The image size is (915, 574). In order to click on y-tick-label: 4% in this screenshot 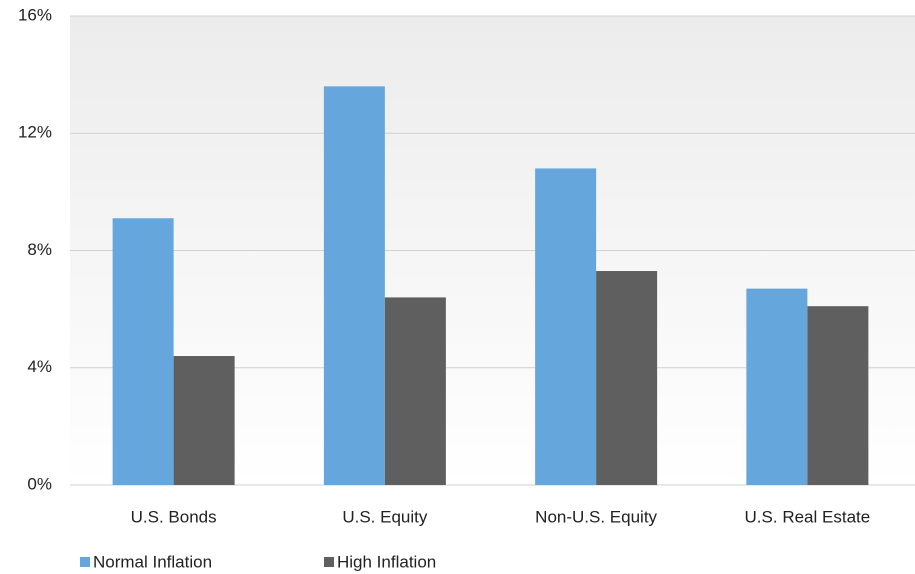, I will do `click(39, 366)`.